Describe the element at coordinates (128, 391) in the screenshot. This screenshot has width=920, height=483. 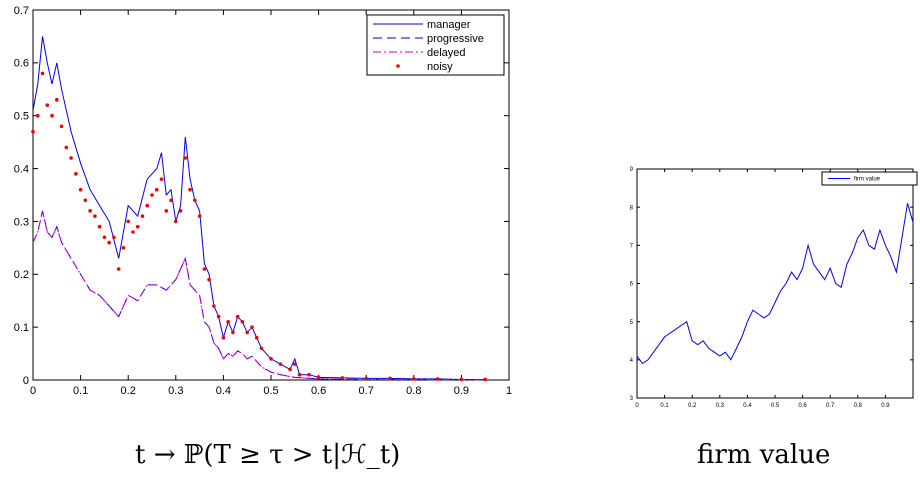
I see `x-tick-label: 0.2` at that location.